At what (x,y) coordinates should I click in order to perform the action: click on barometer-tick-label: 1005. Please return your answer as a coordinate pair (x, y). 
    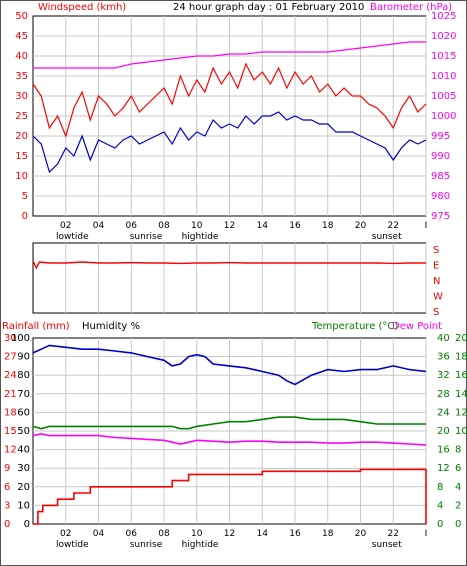
    Looking at the image, I should click on (443, 96).